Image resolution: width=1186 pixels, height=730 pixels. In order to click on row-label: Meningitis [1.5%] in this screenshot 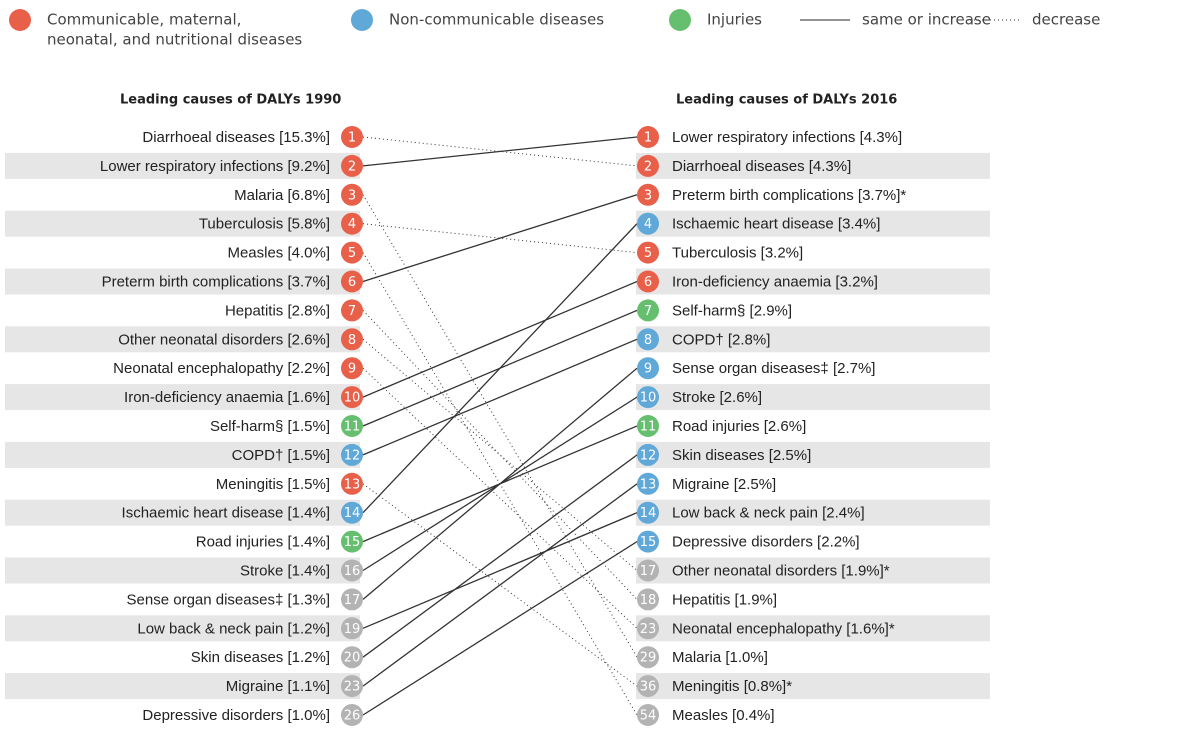, I will do `click(273, 484)`.